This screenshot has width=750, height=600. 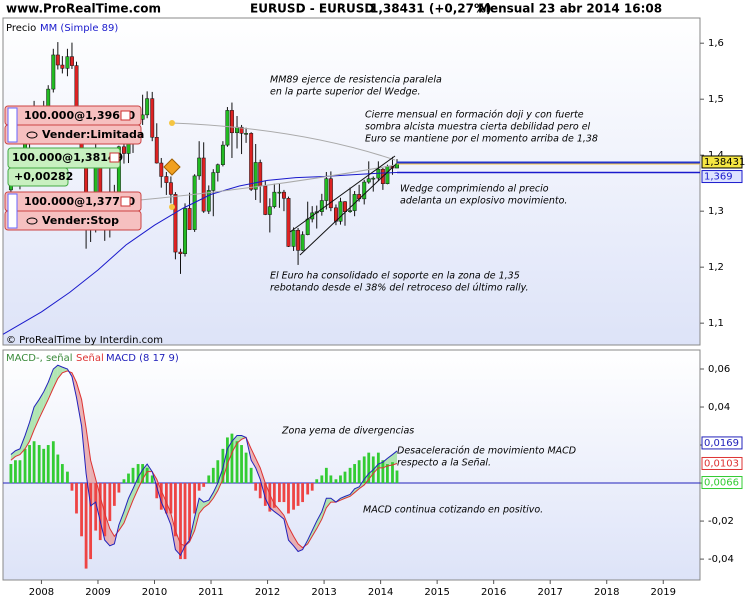 What do you see at coordinates (719, 369) in the screenshot?
I see `y-tick-label: 0,06` at bounding box center [719, 369].